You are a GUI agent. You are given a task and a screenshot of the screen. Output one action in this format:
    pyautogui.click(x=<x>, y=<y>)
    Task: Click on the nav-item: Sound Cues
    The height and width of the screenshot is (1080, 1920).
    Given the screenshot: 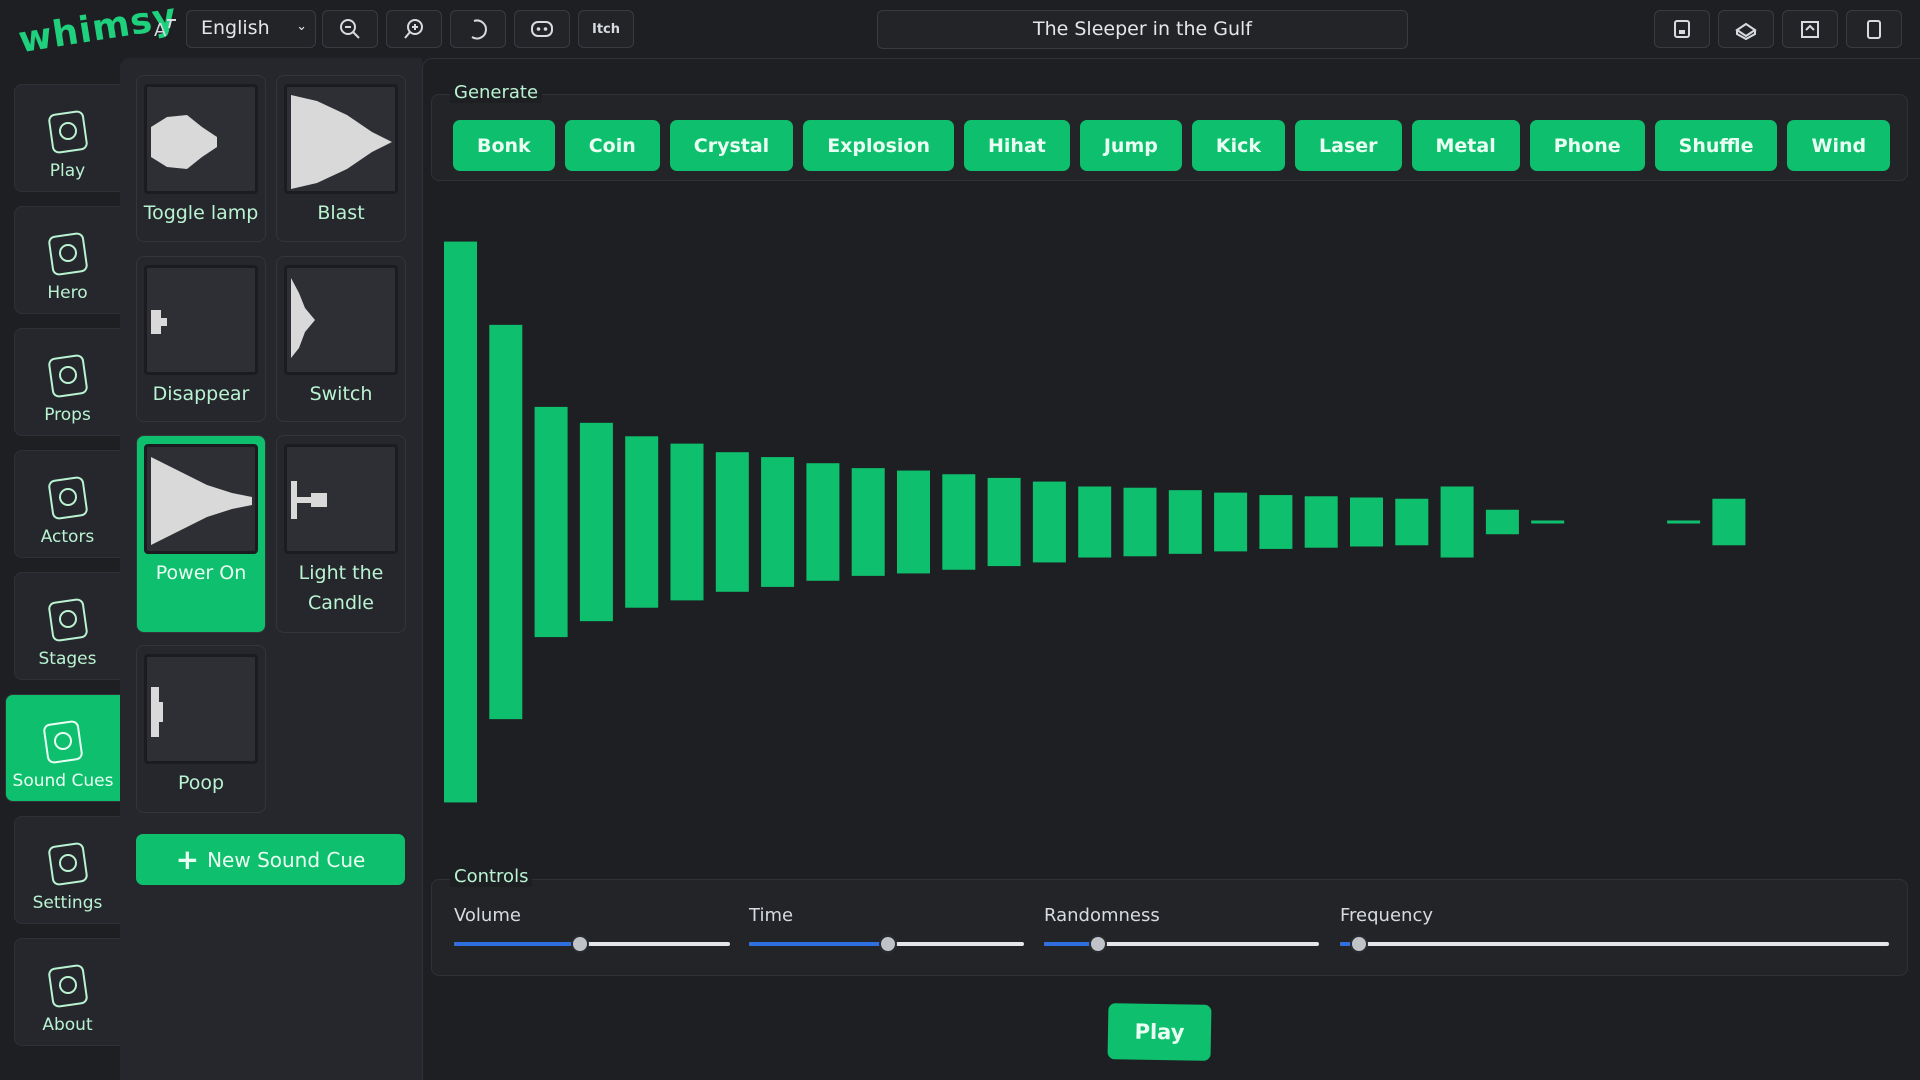 What is the action you would take?
    pyautogui.click(x=62, y=748)
    